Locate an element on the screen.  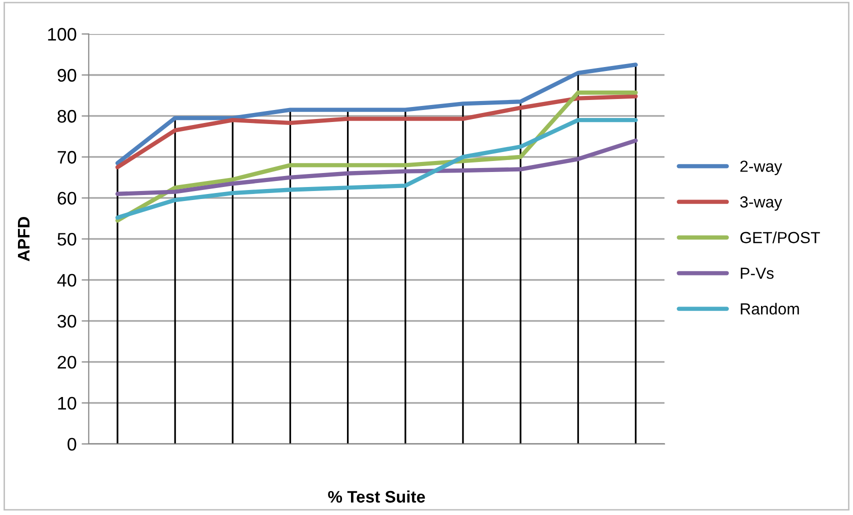
y-axis-title: APFD is located at coordinates (24, 239).